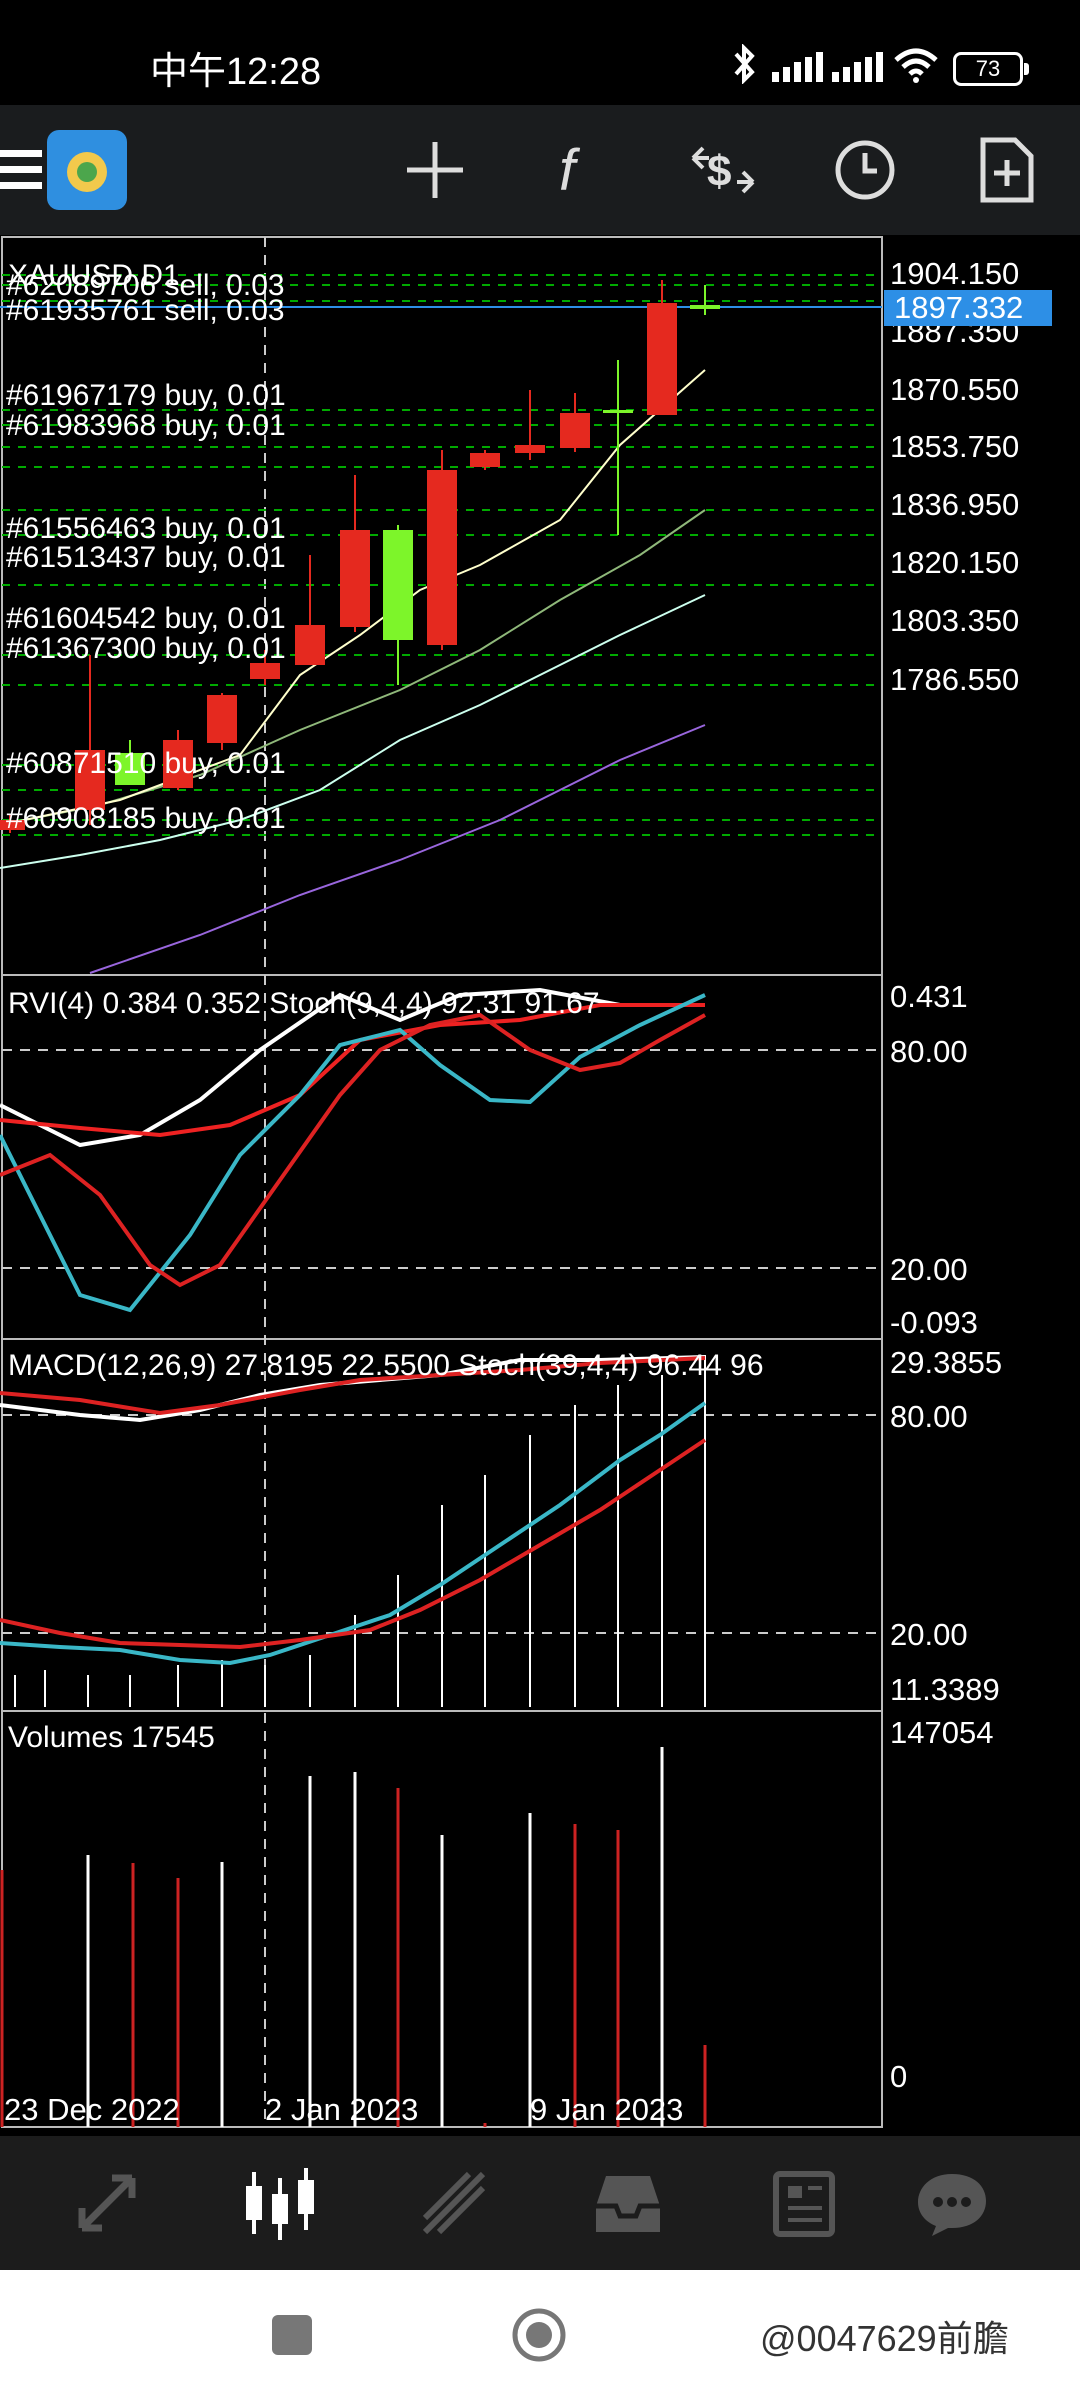 Image resolution: width=1080 pixels, height=2400 pixels. Describe the element at coordinates (280, 2204) in the screenshot. I see `chart-icon` at that location.